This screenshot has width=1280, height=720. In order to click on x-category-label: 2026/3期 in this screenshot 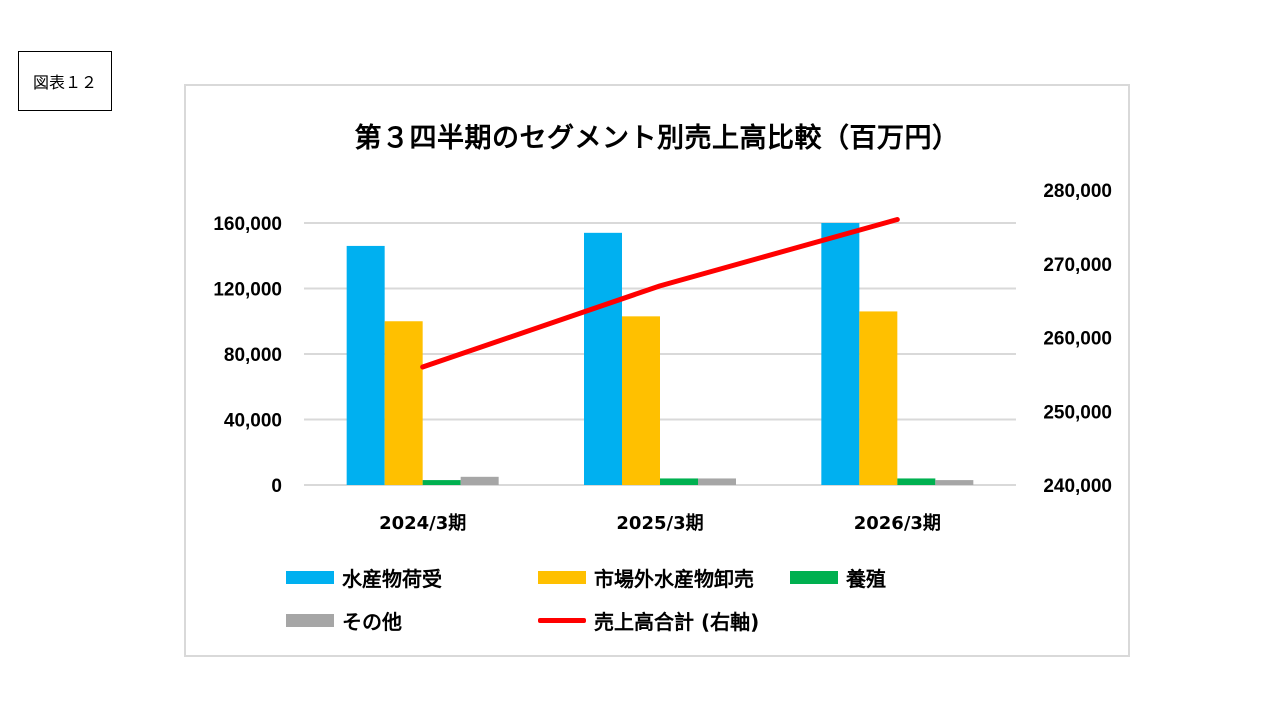, I will do `click(897, 523)`.